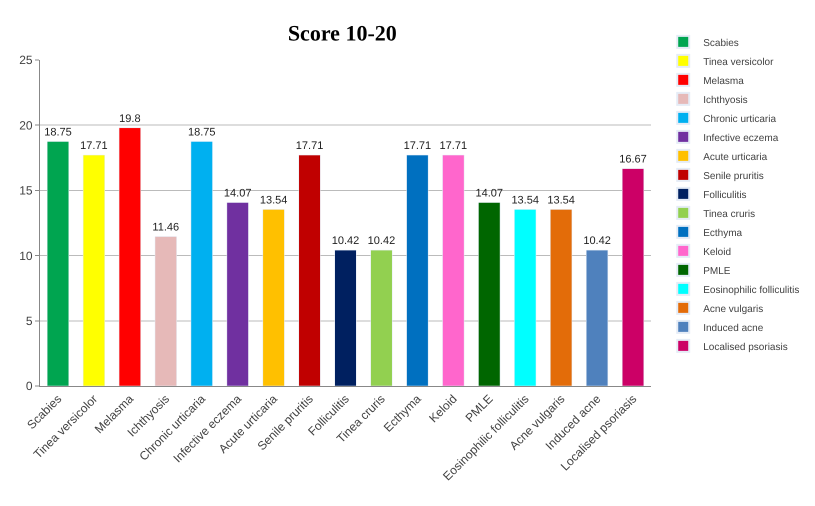  I want to click on chart-title: Score 10-20, so click(342, 33).